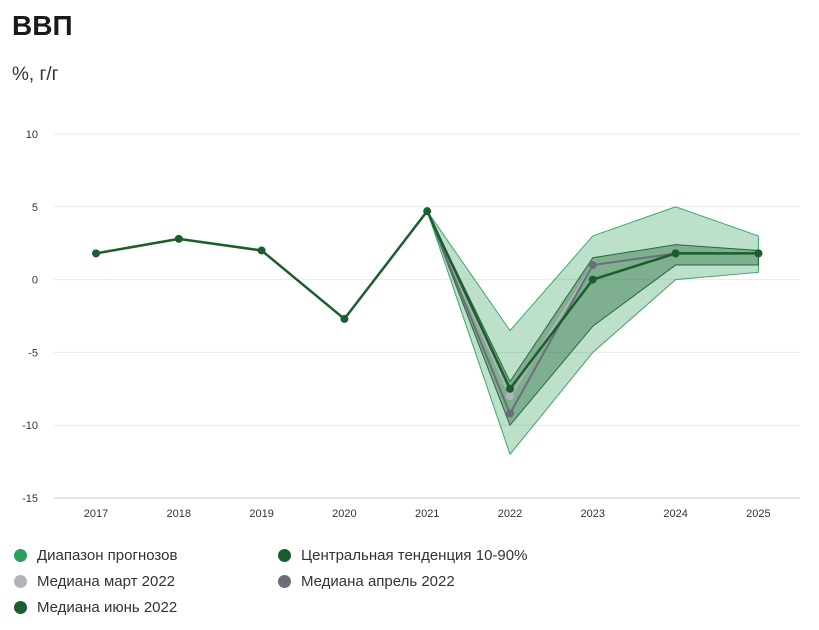 This screenshot has width=819, height=630. Describe the element at coordinates (106, 581) in the screenshot. I see `legend-label-march: Медиана март 2022` at that location.